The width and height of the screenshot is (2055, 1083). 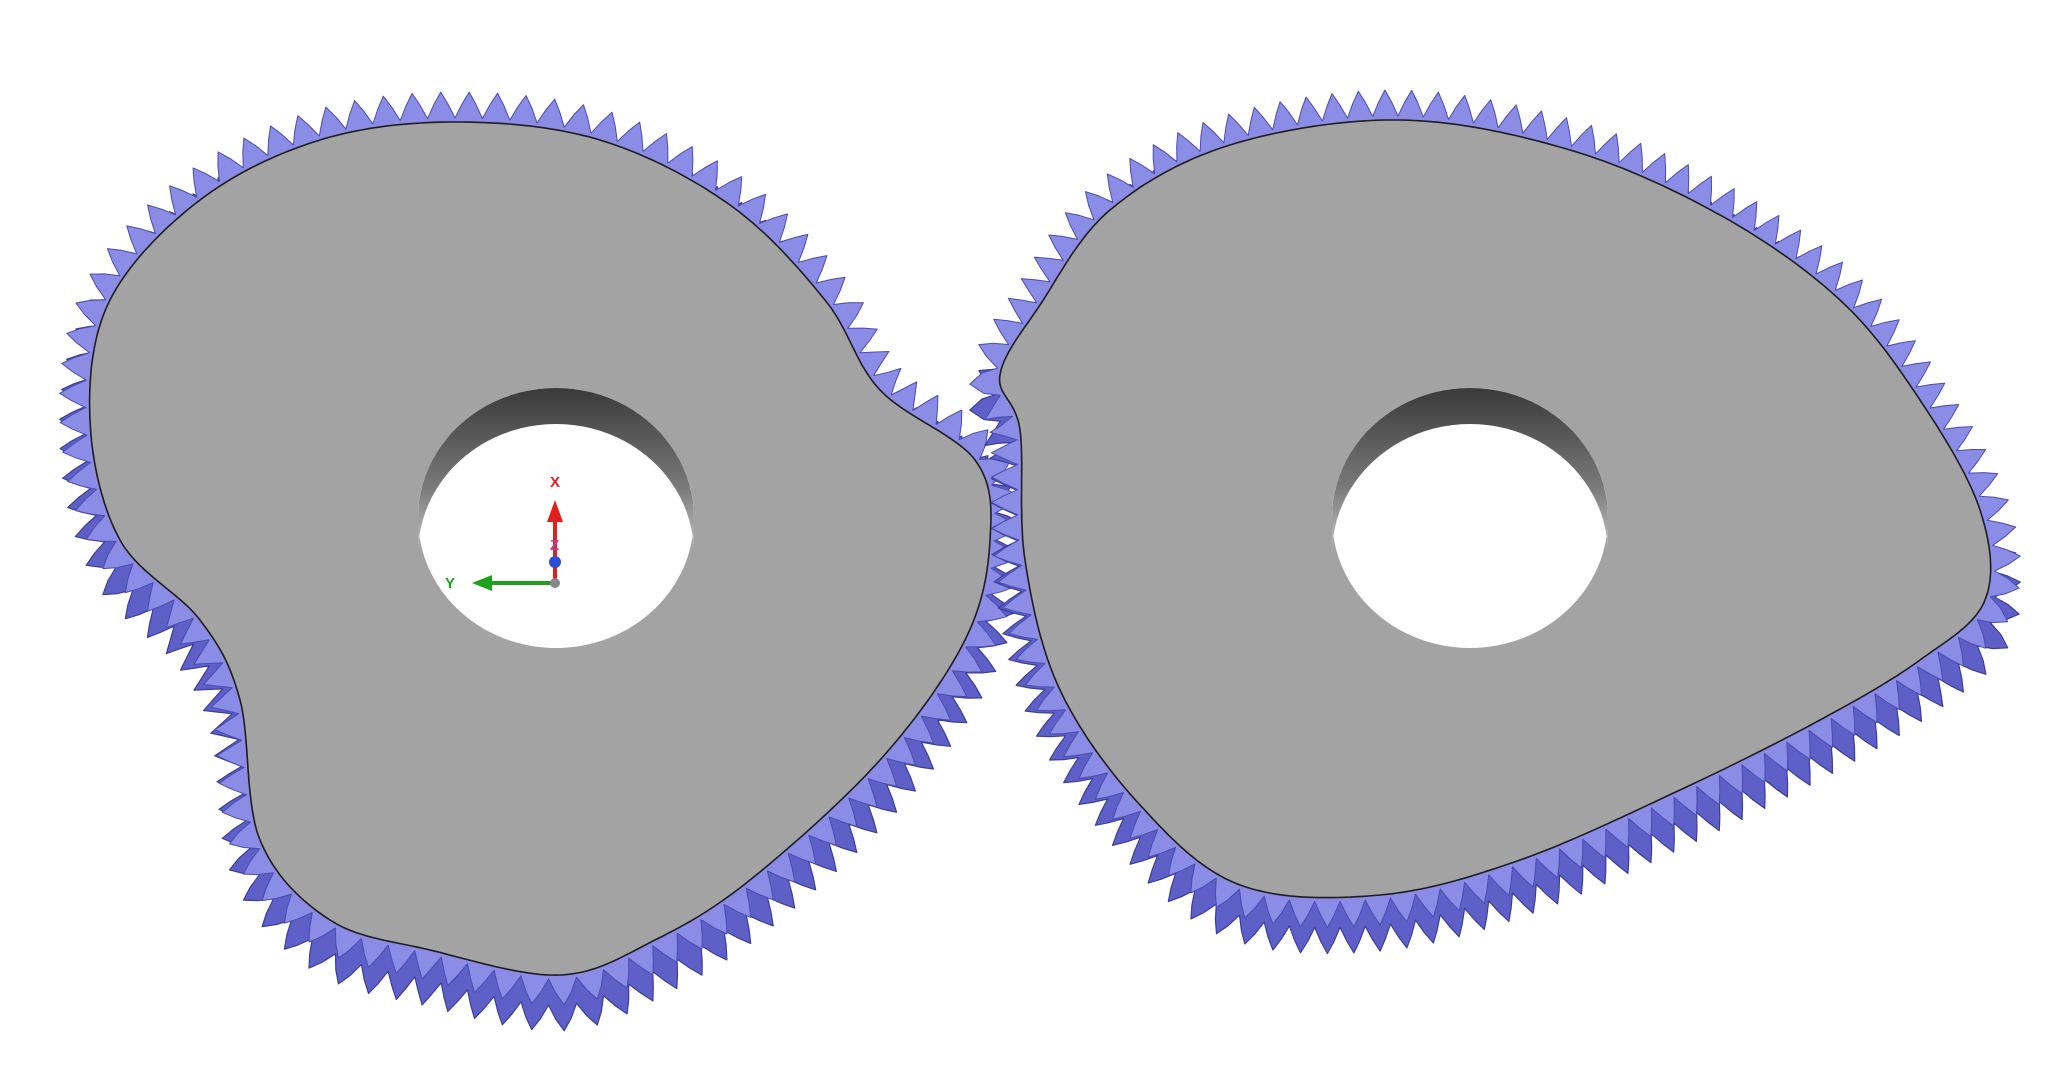 I want to click on x-axis-label: X, so click(x=555, y=482).